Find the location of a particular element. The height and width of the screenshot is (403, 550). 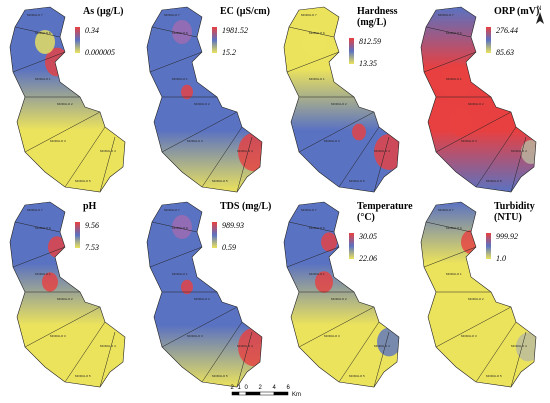

legend-max: 0.34 is located at coordinates (92, 30).